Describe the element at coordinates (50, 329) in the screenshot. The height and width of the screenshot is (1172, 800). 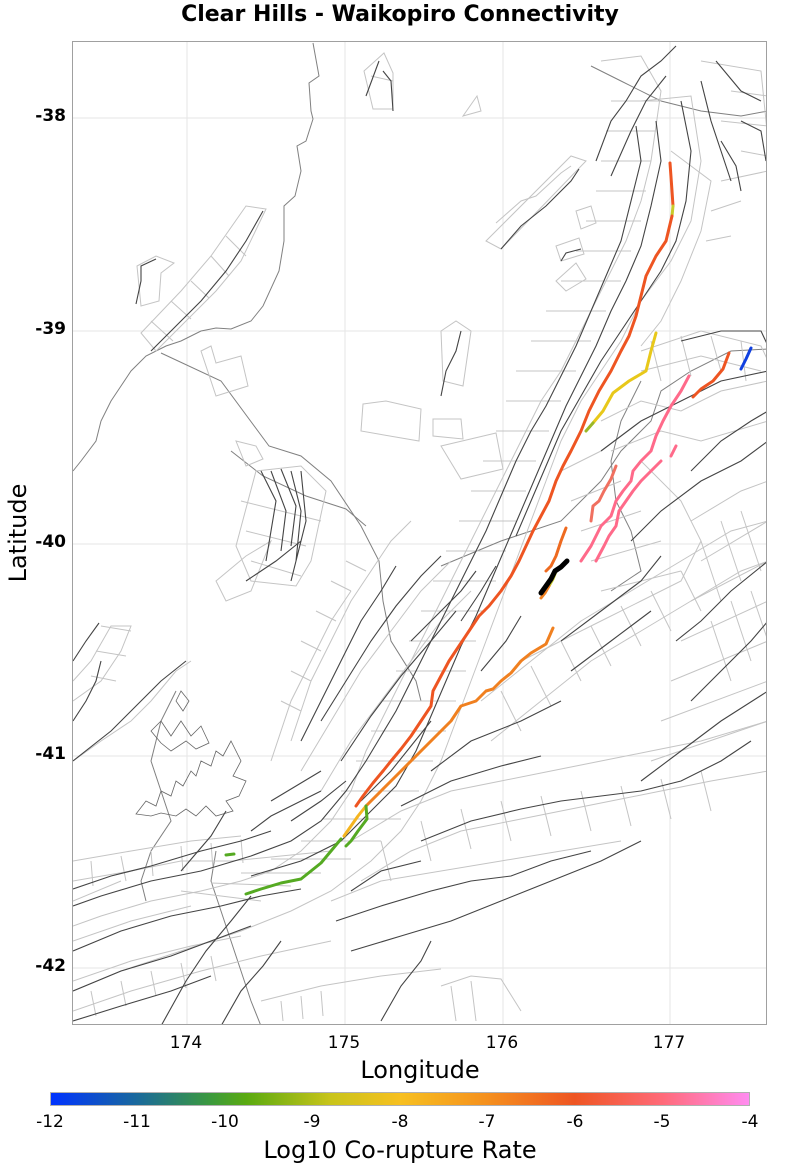
I see `y-tick-label: -39` at that location.